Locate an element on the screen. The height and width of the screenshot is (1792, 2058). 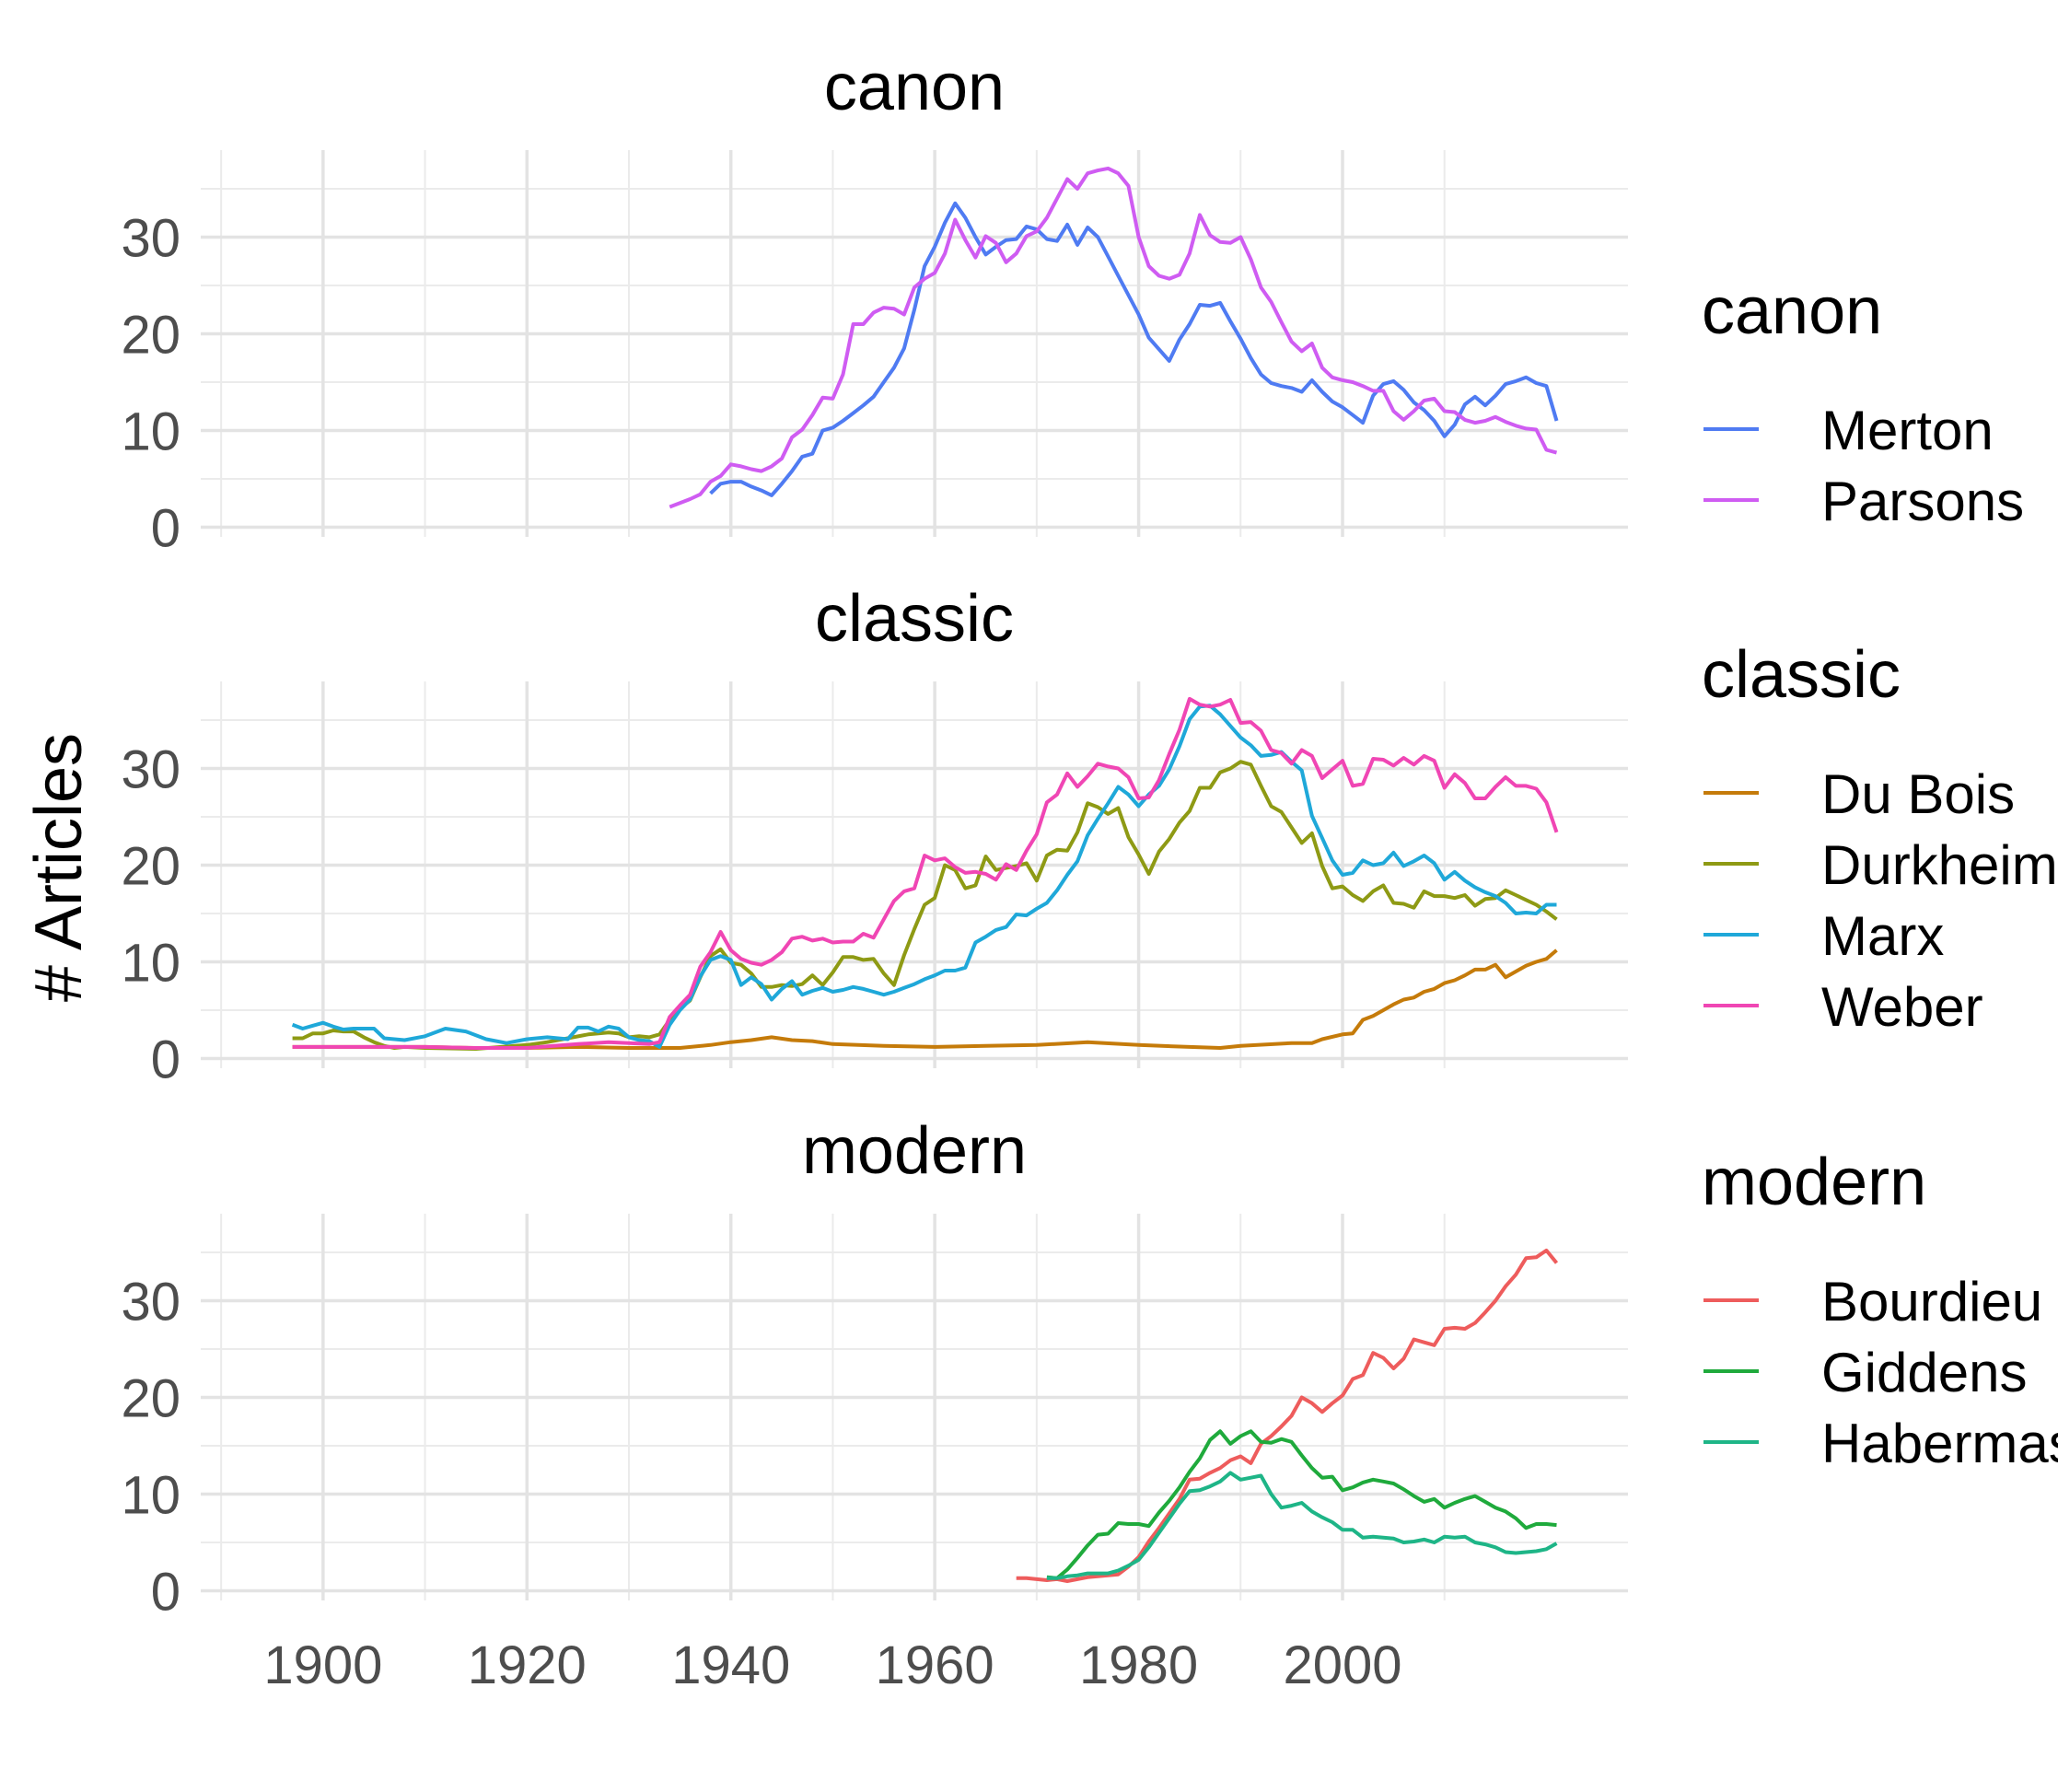
legend-label: Giddens is located at coordinates (1924, 1372).